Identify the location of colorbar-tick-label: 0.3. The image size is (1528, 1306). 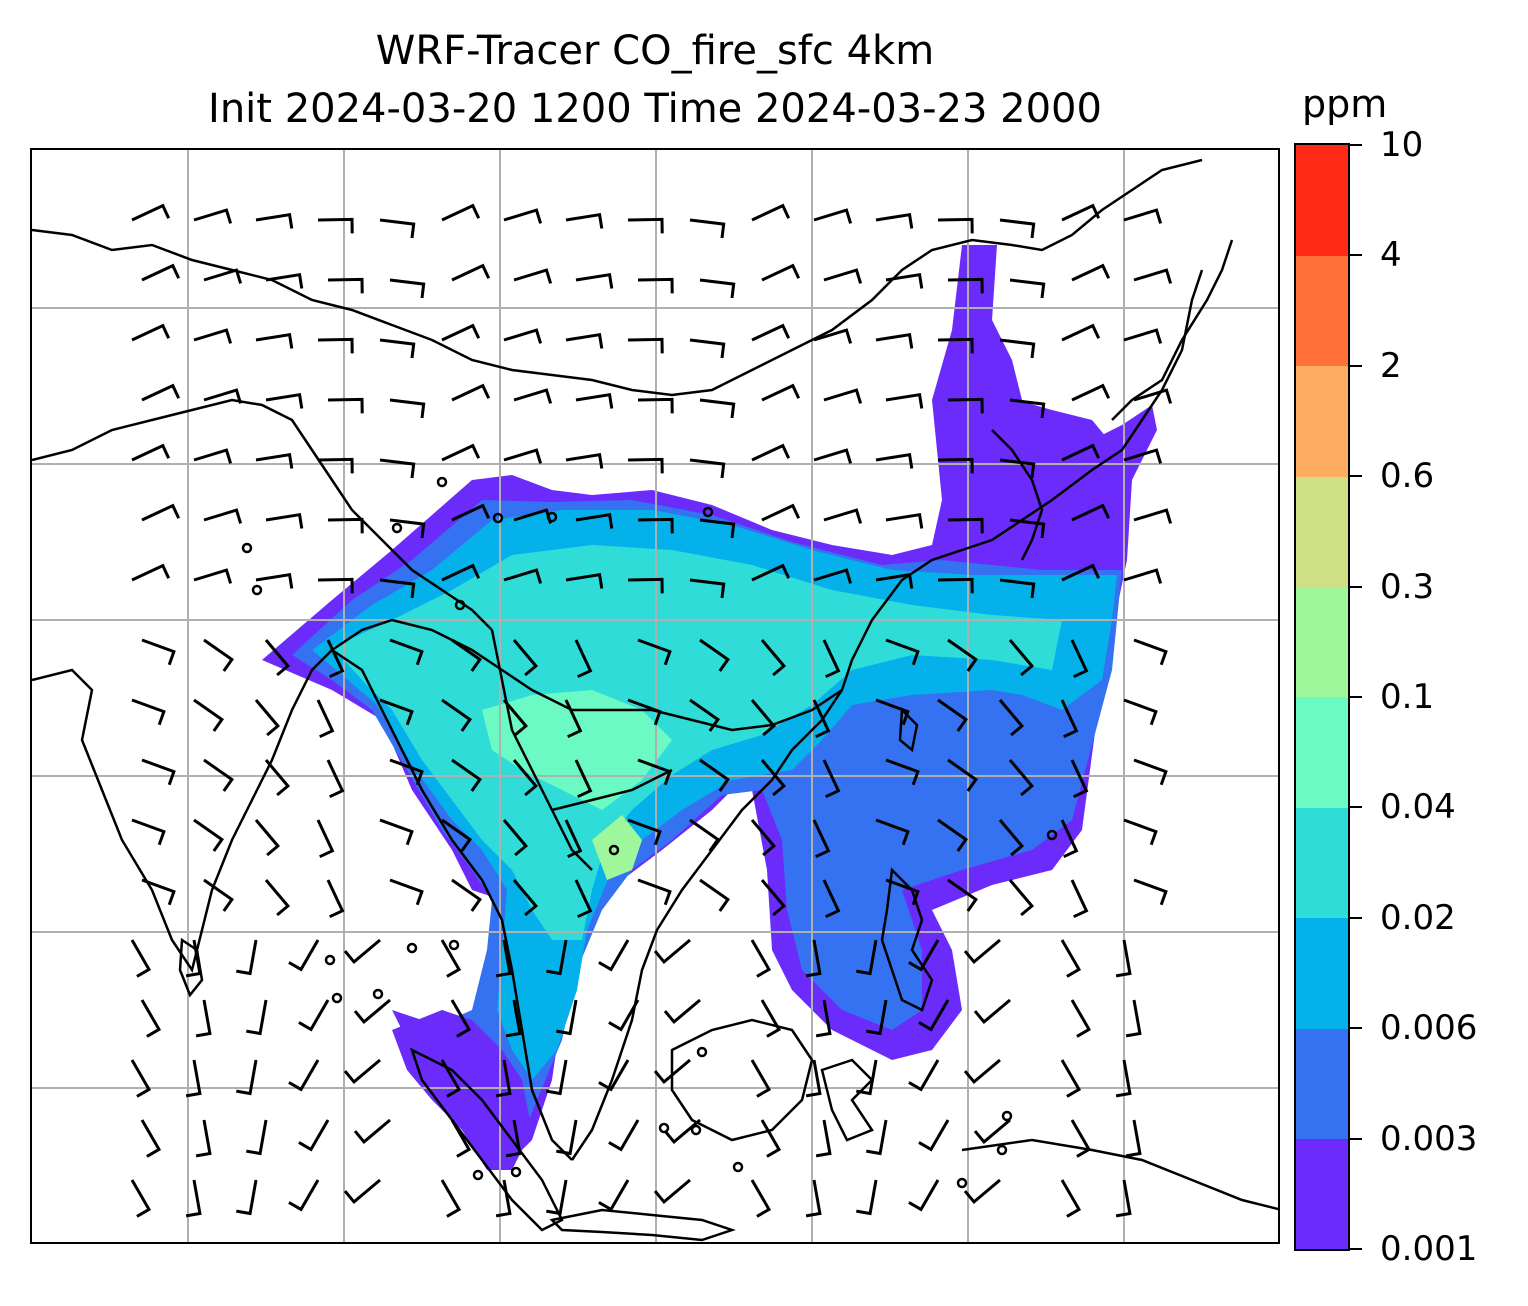
(1407, 586).